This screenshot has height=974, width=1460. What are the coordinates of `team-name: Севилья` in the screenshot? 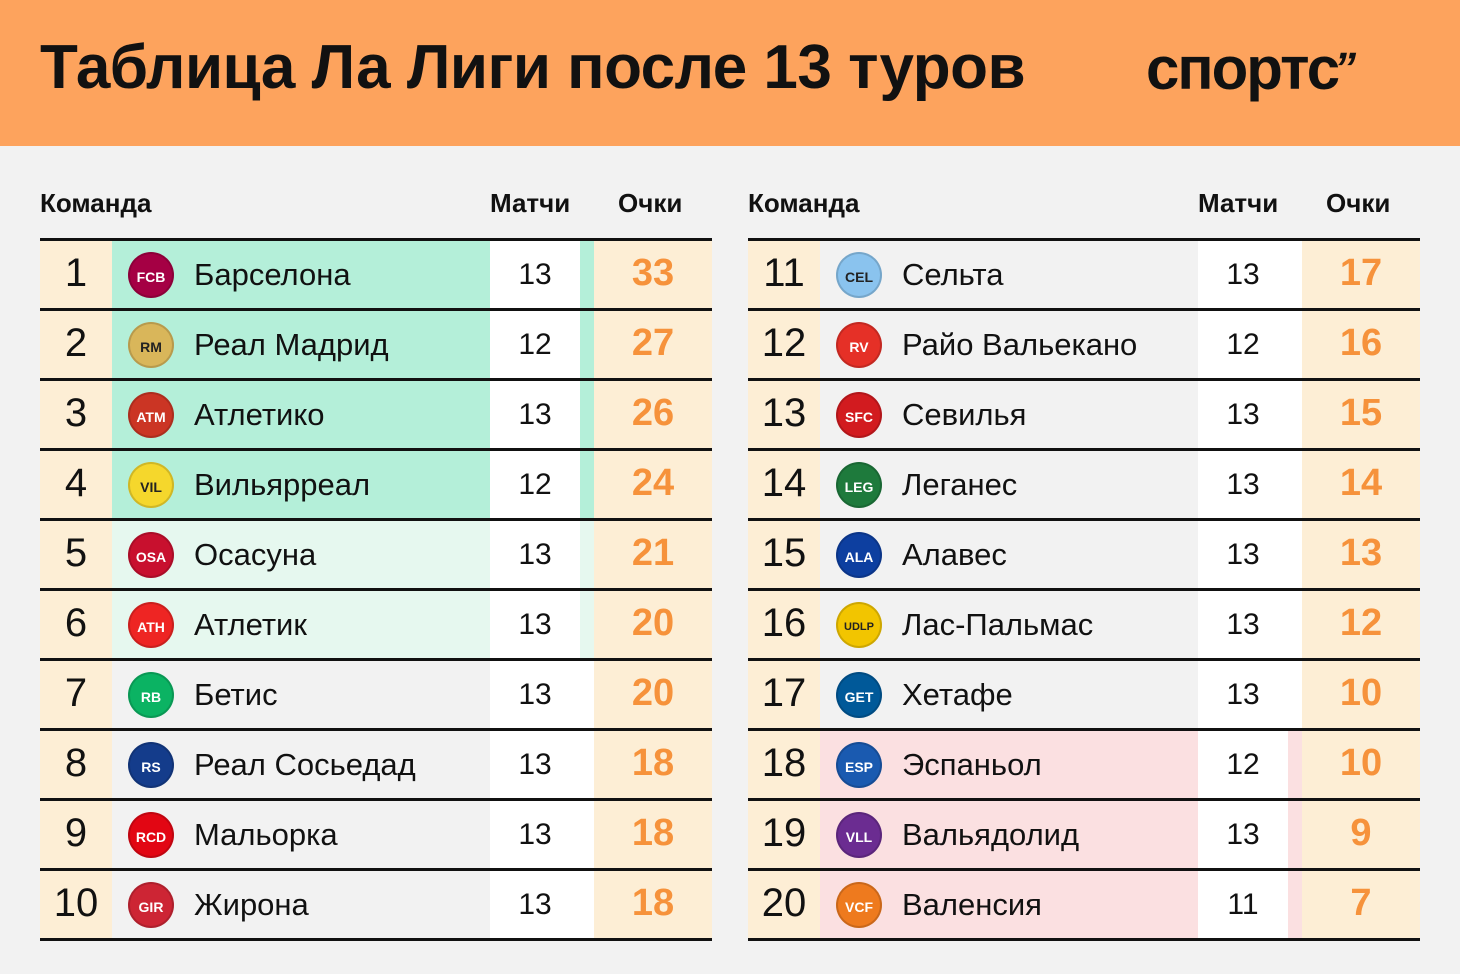 It's located at (964, 414).